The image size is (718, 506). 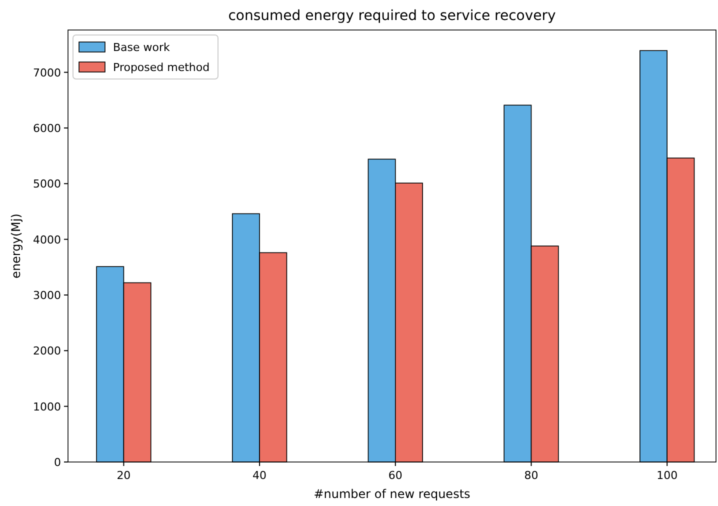 What do you see at coordinates (531, 475) in the screenshot?
I see `x-tick-label: 80` at bounding box center [531, 475].